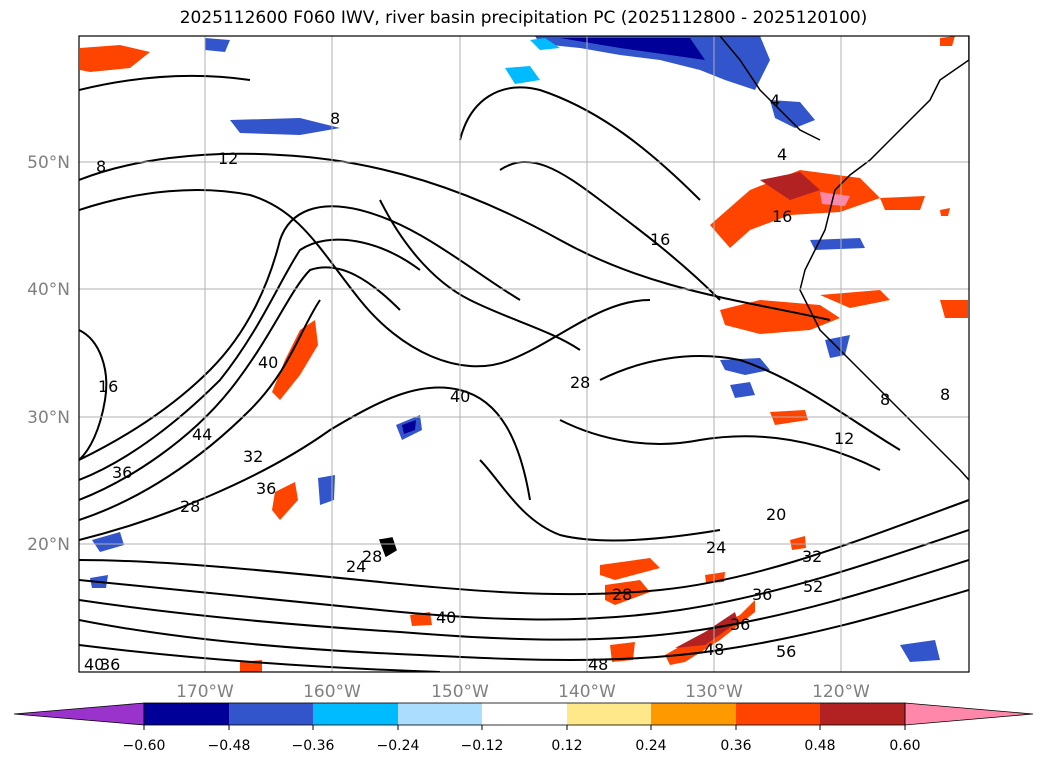 The width and height of the screenshot is (1047, 765). What do you see at coordinates (460, 692) in the screenshot?
I see `lon-label: 150°W` at bounding box center [460, 692].